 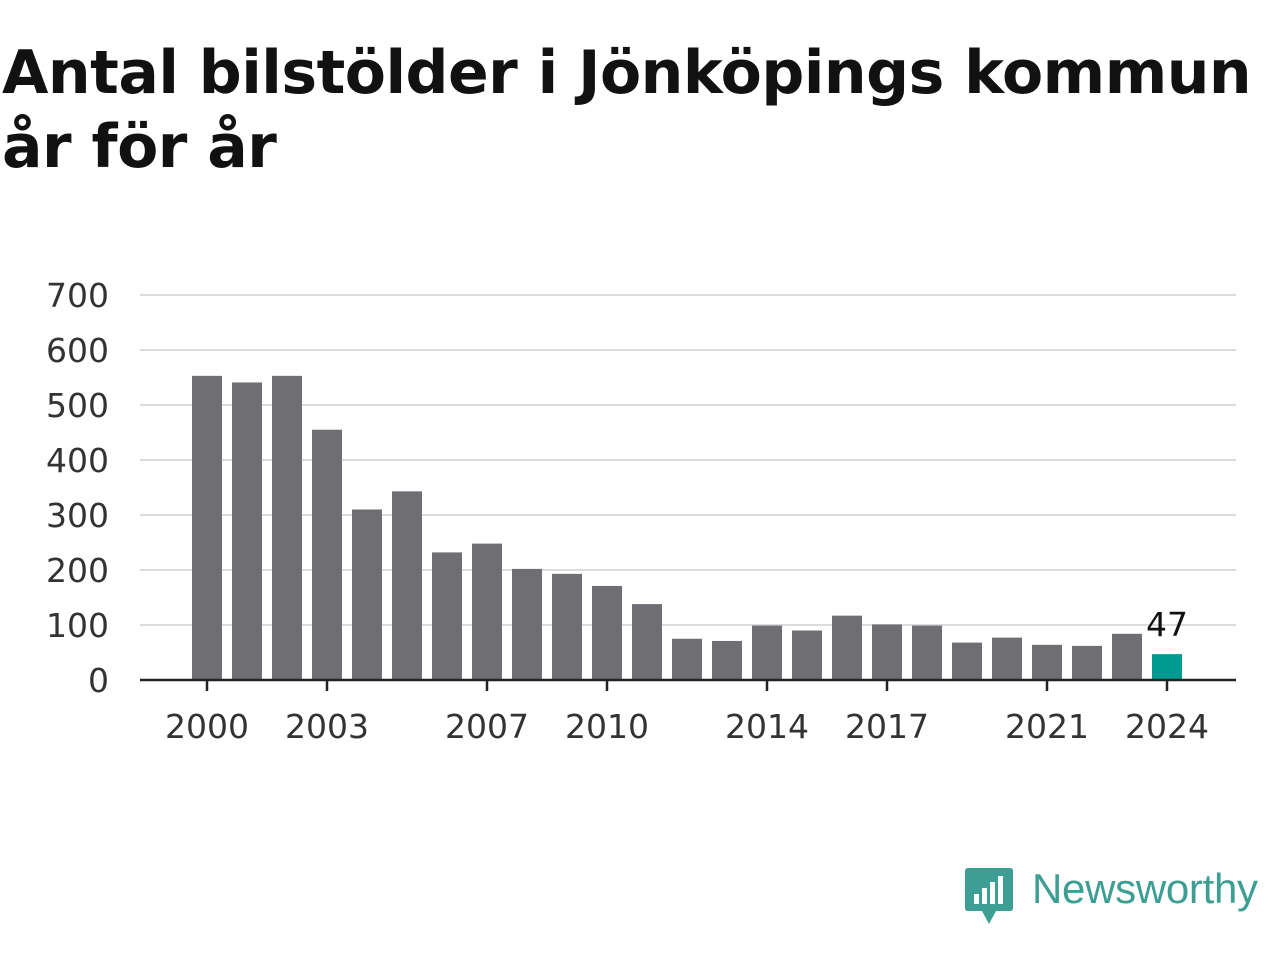 What do you see at coordinates (967, 661) in the screenshot?
I see `bar-2019` at bounding box center [967, 661].